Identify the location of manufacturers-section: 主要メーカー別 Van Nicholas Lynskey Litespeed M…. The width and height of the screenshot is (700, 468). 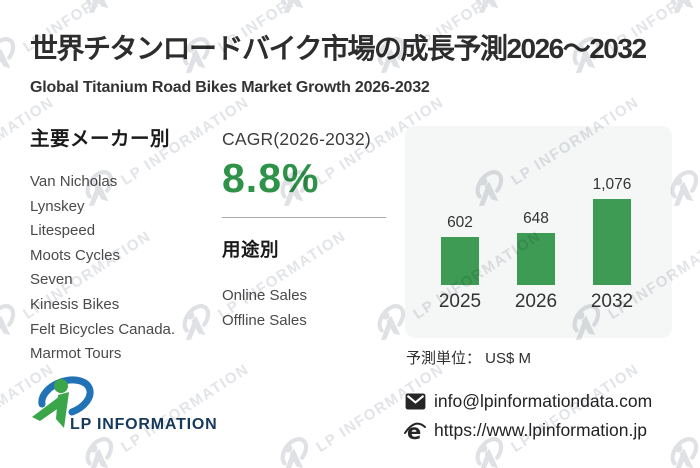
(122, 244).